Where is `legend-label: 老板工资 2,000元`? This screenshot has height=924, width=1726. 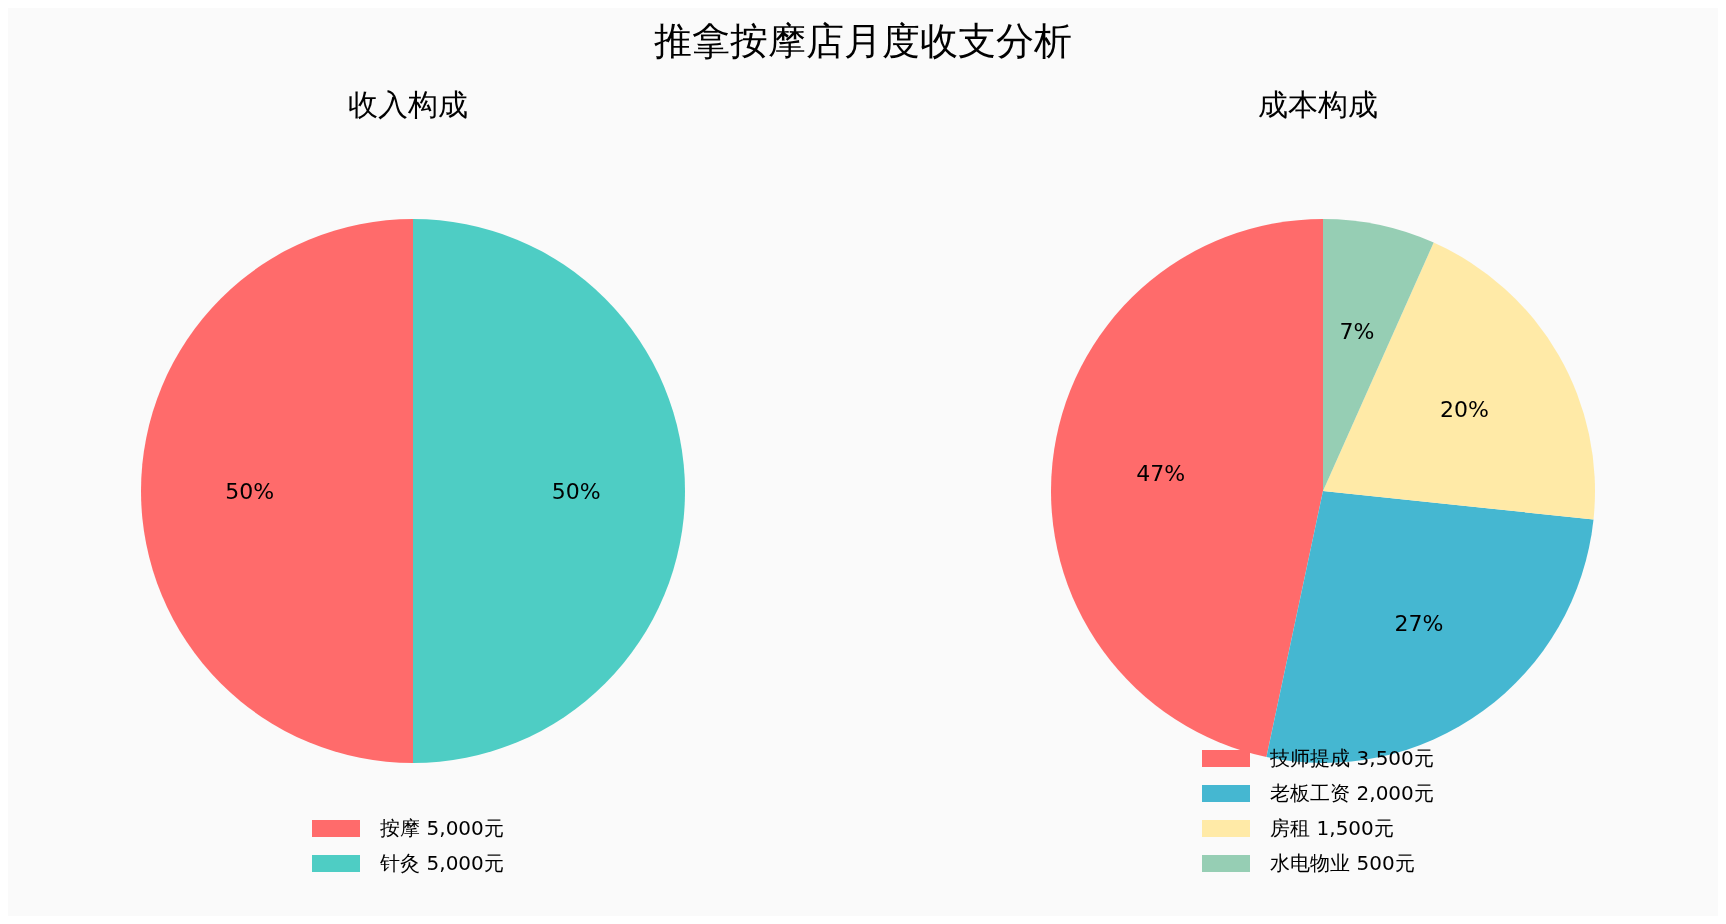 legend-label: 老板工资 2,000元 is located at coordinates (1352, 793).